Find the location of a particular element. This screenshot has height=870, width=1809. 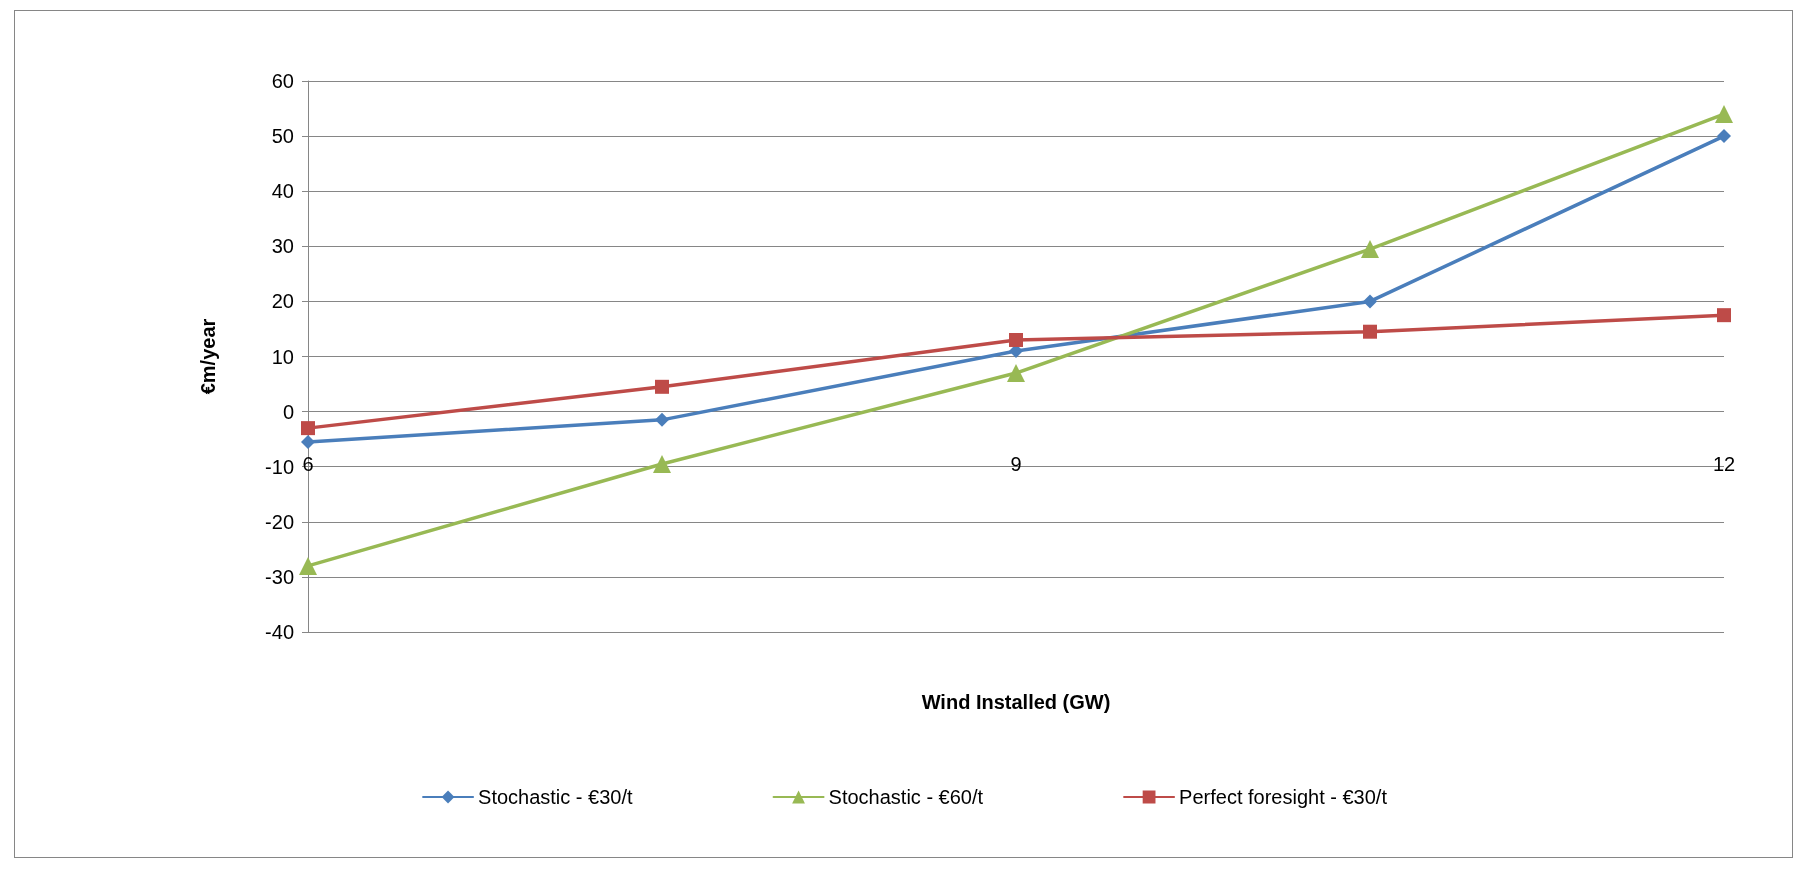

y-tick-label: 30 is located at coordinates (282, 246).